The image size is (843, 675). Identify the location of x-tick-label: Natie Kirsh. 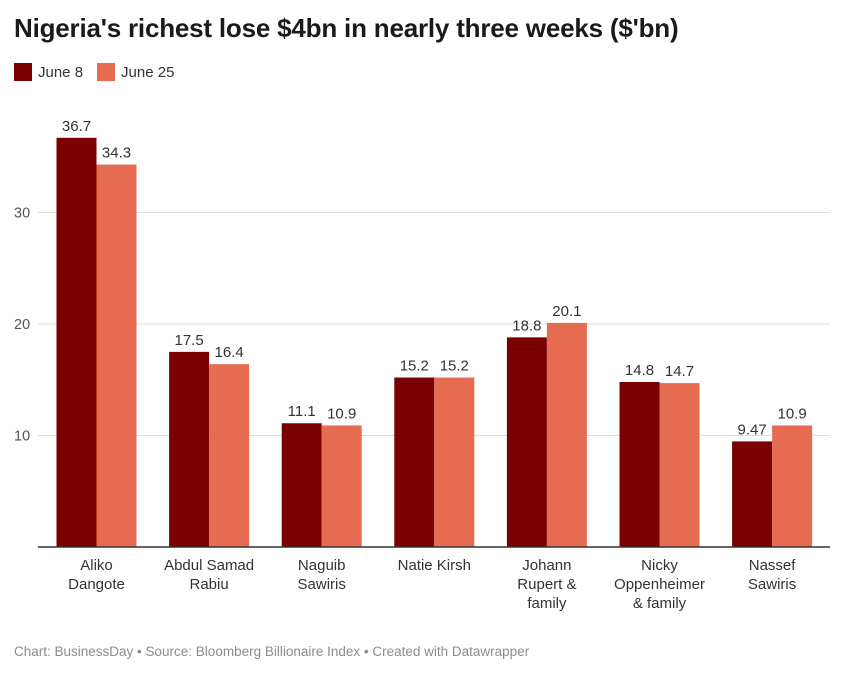
(434, 565).